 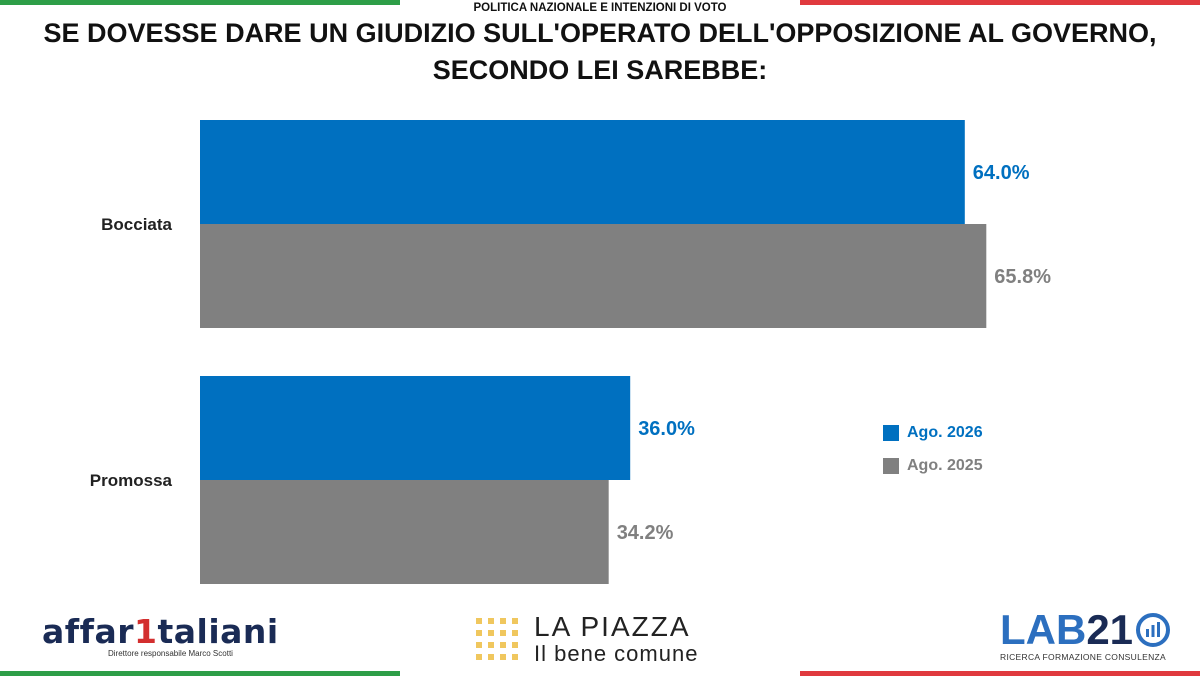 I want to click on legend-label-2026: Ago. 2026, so click(x=945, y=432).